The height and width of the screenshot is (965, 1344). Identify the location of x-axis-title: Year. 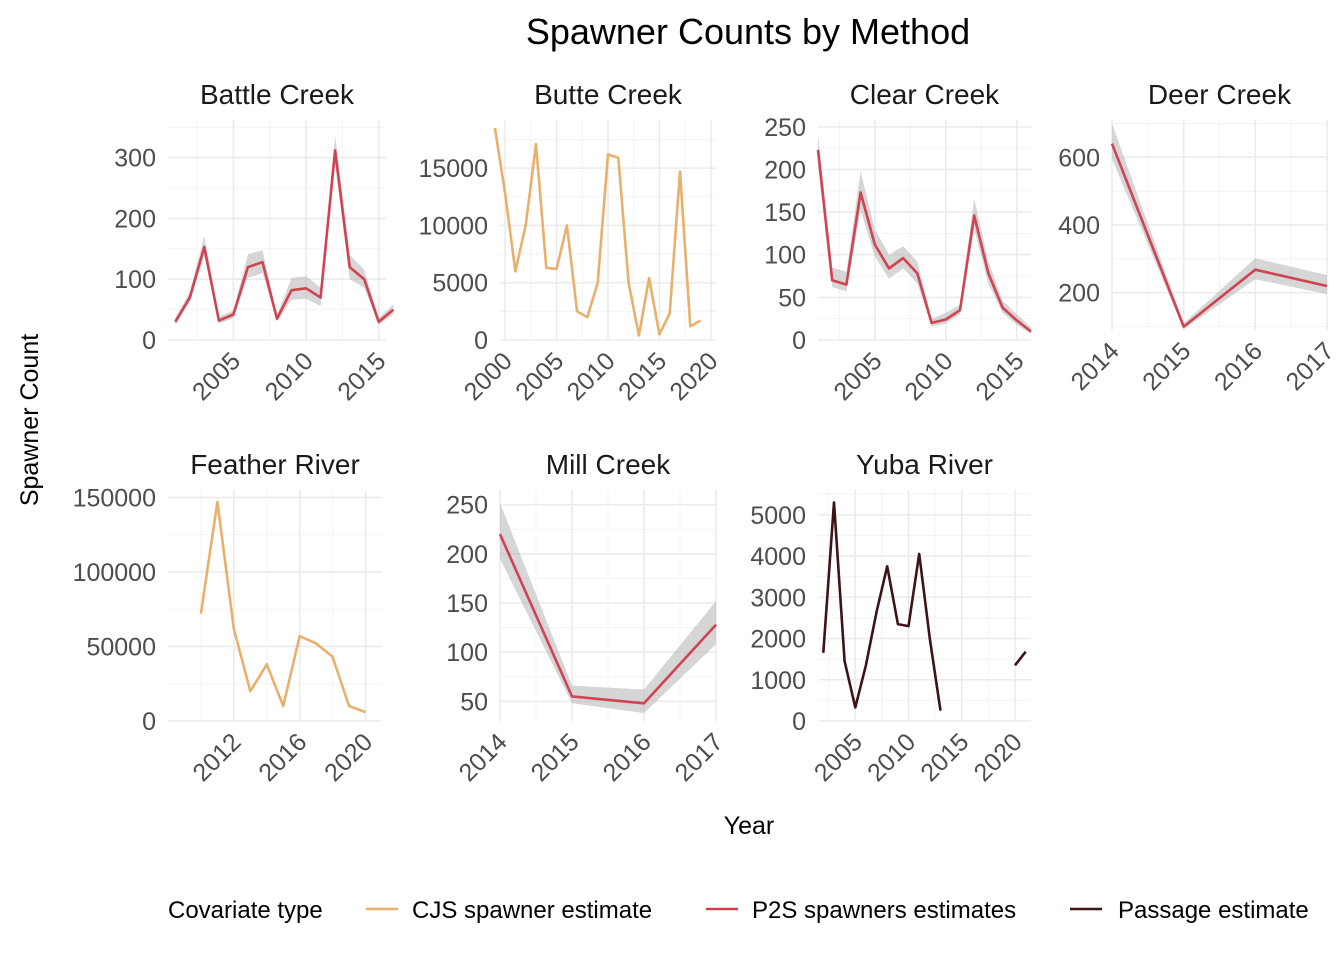
(749, 826).